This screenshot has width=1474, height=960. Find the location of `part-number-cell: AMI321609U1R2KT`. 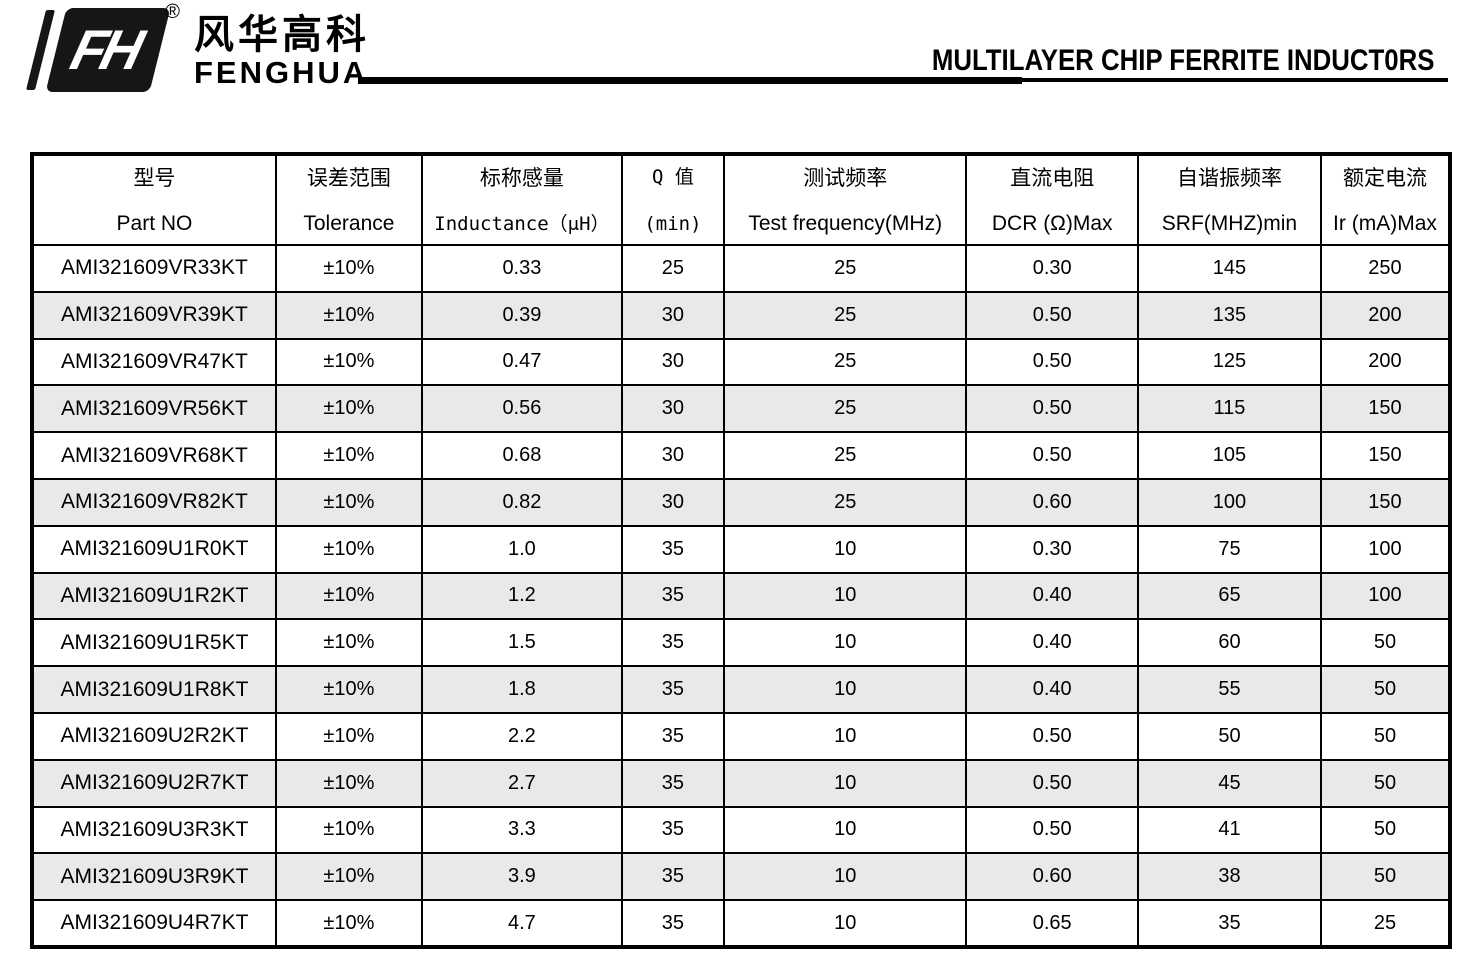

part-number-cell: AMI321609U1R2KT is located at coordinates (154, 596).